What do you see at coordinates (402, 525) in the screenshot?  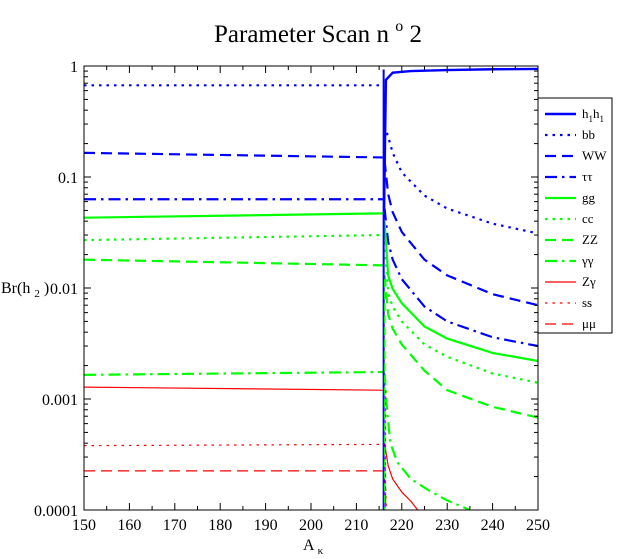 I see `x-tick-label: 220` at bounding box center [402, 525].